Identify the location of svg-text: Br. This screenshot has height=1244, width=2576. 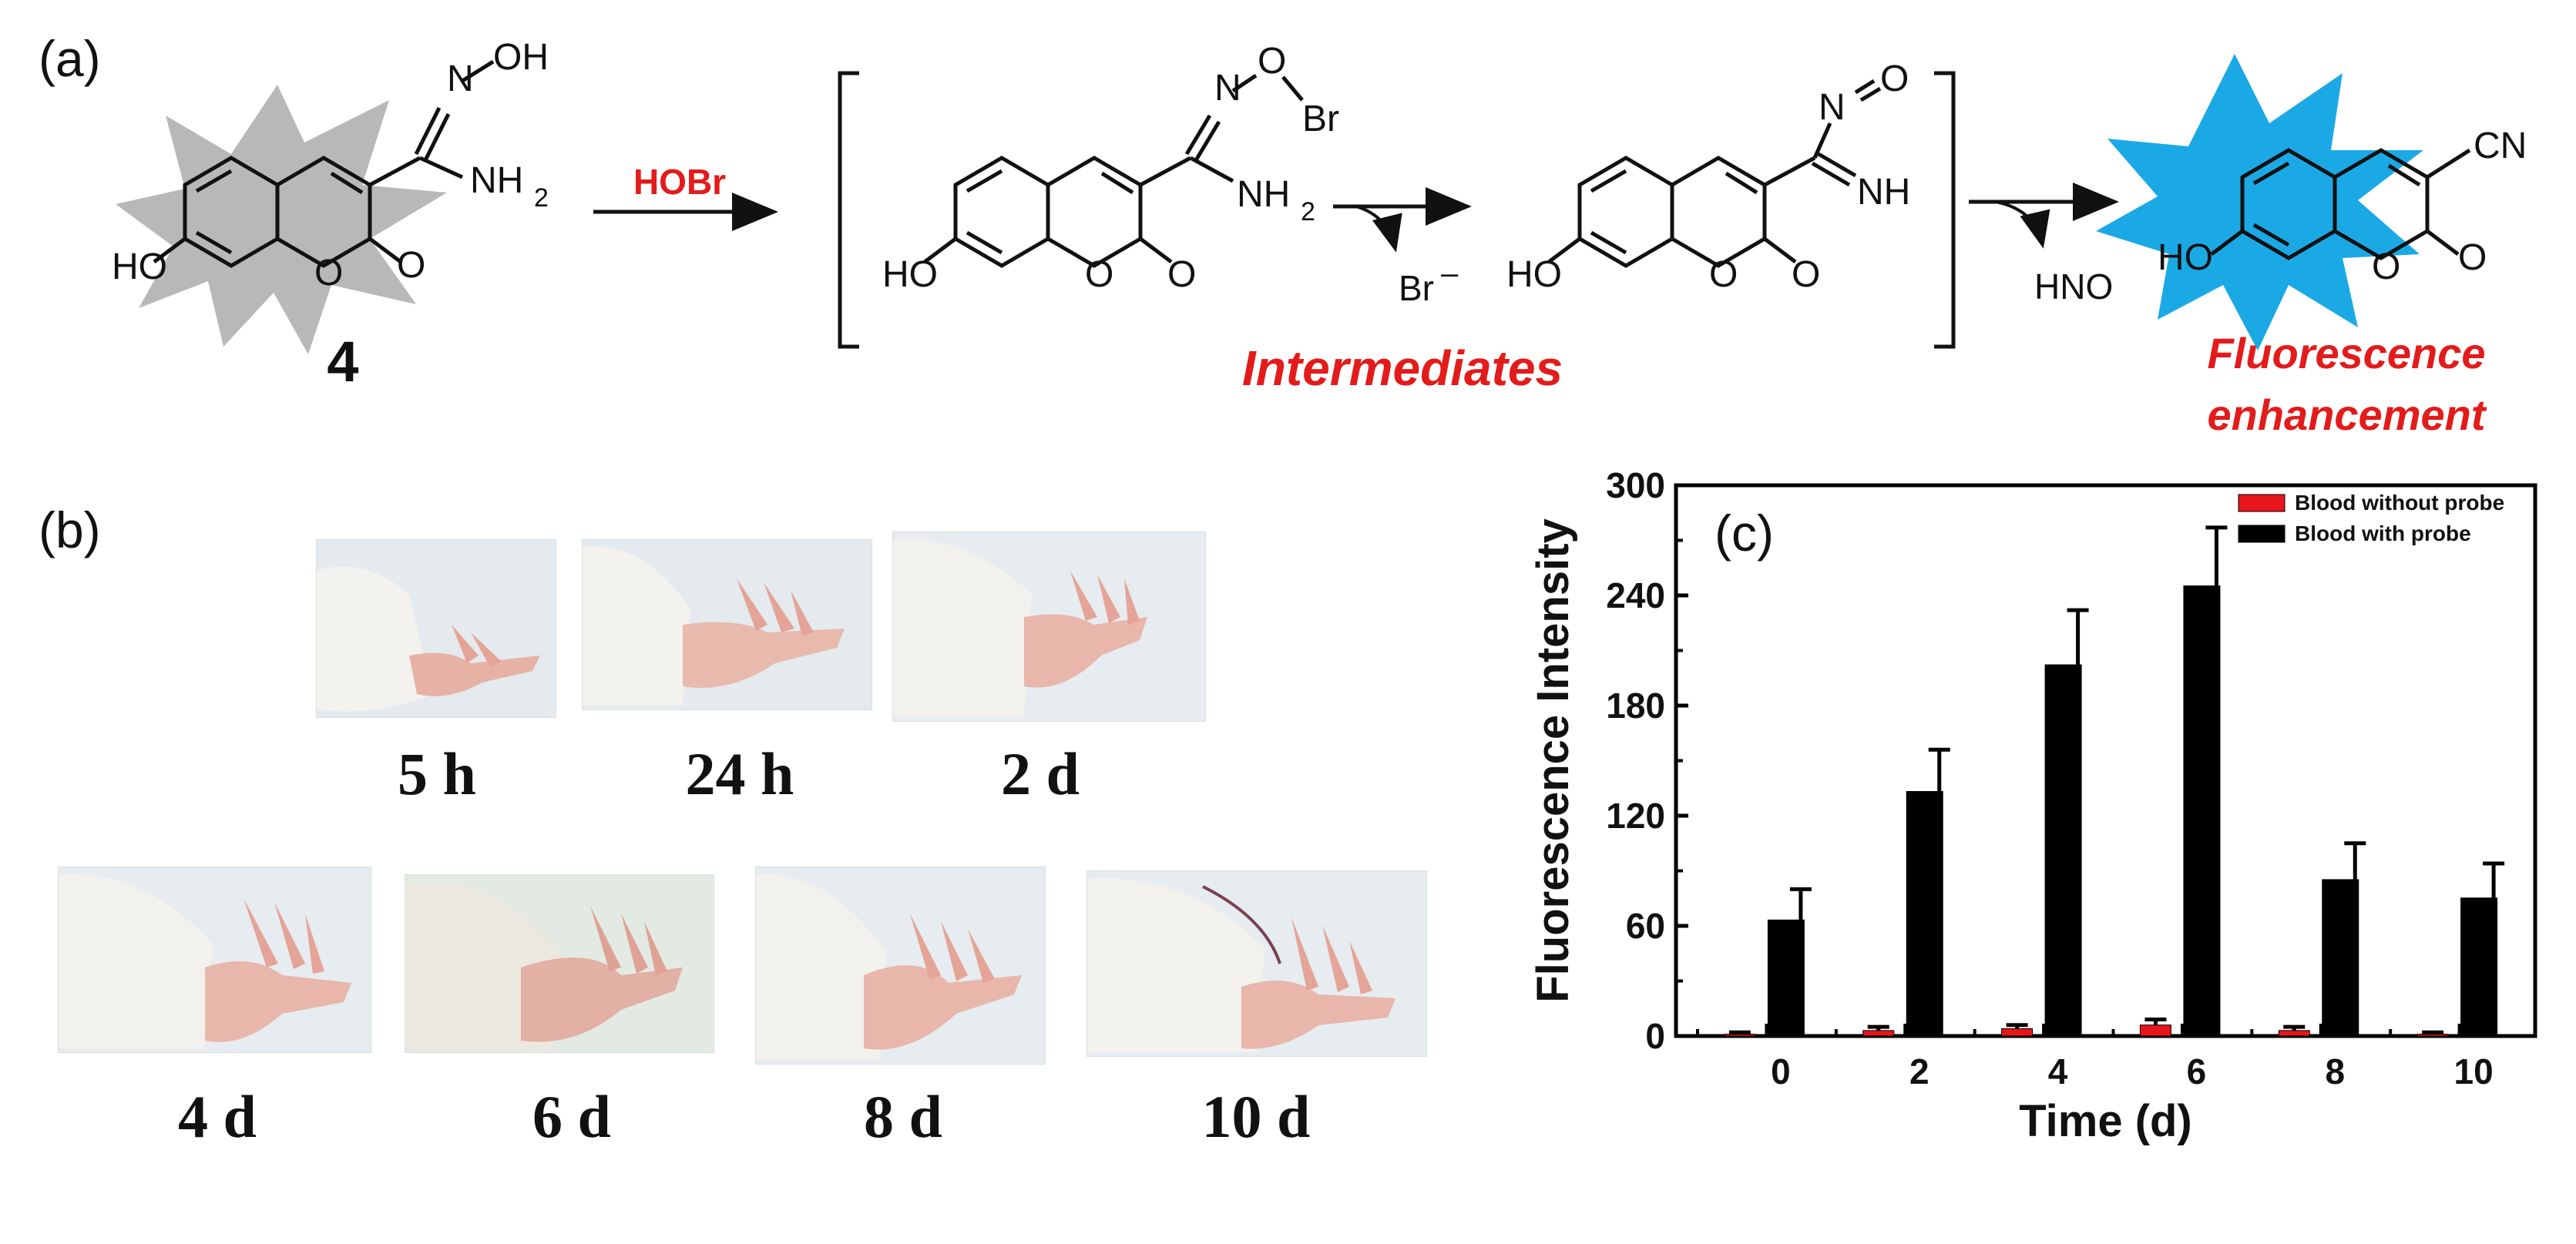
(1320, 119).